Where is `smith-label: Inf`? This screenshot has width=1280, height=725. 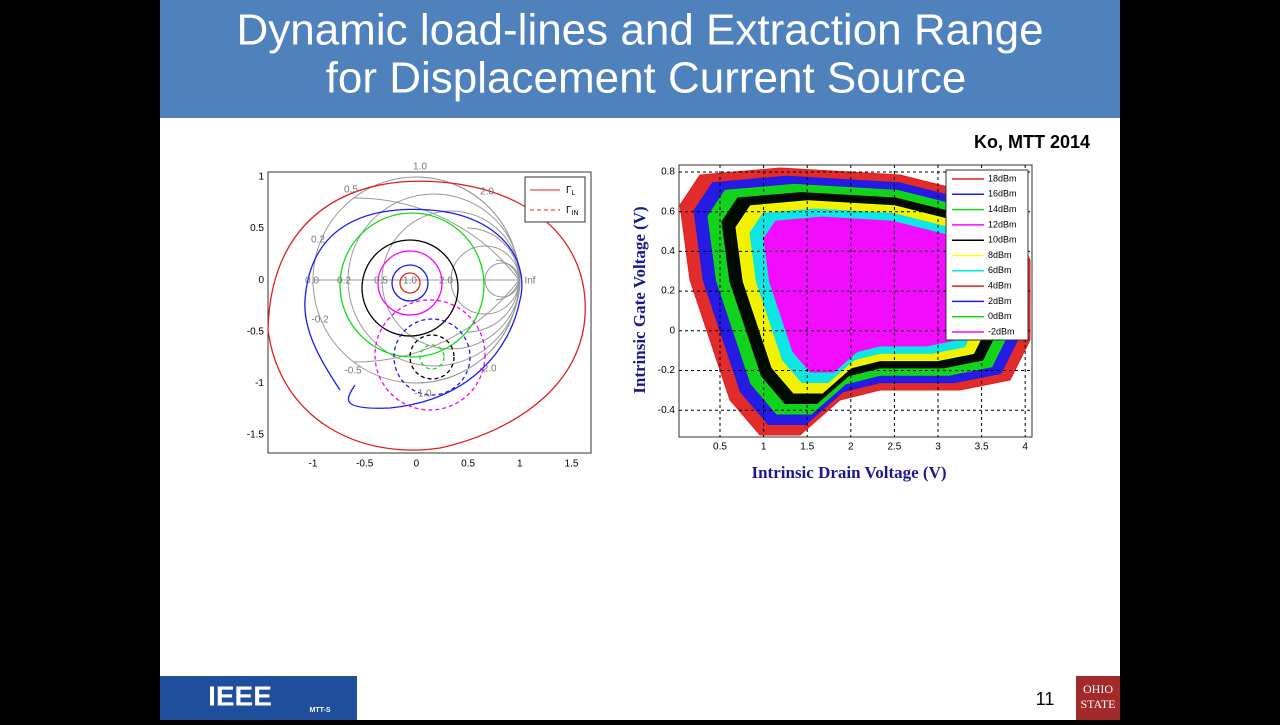 smith-label: Inf is located at coordinates (529, 281).